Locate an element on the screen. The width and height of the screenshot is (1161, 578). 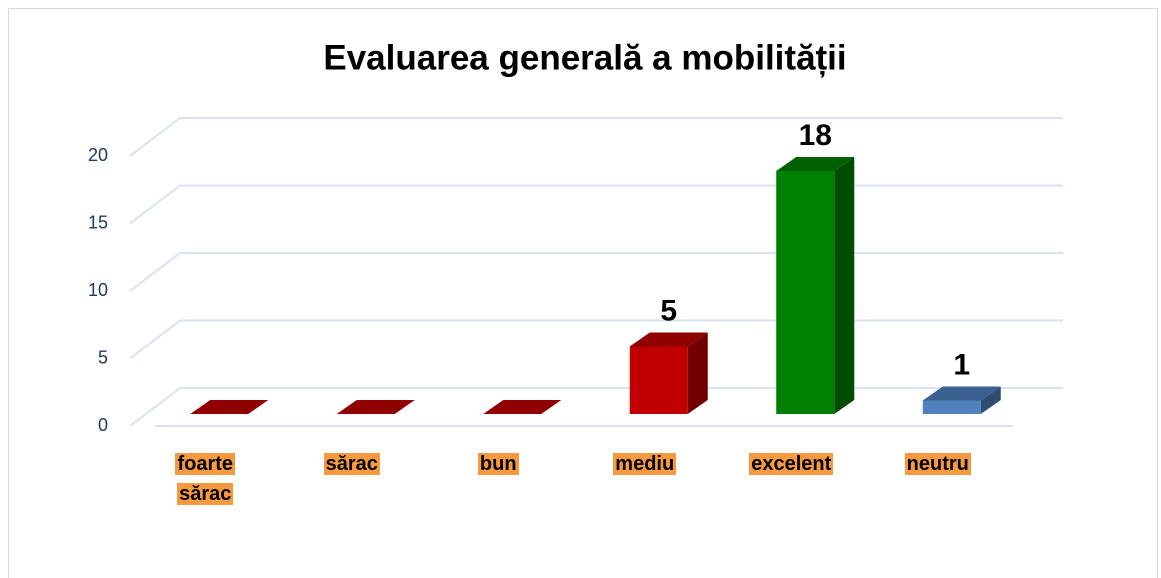
y-tick-label: 5 is located at coordinates (103, 357).